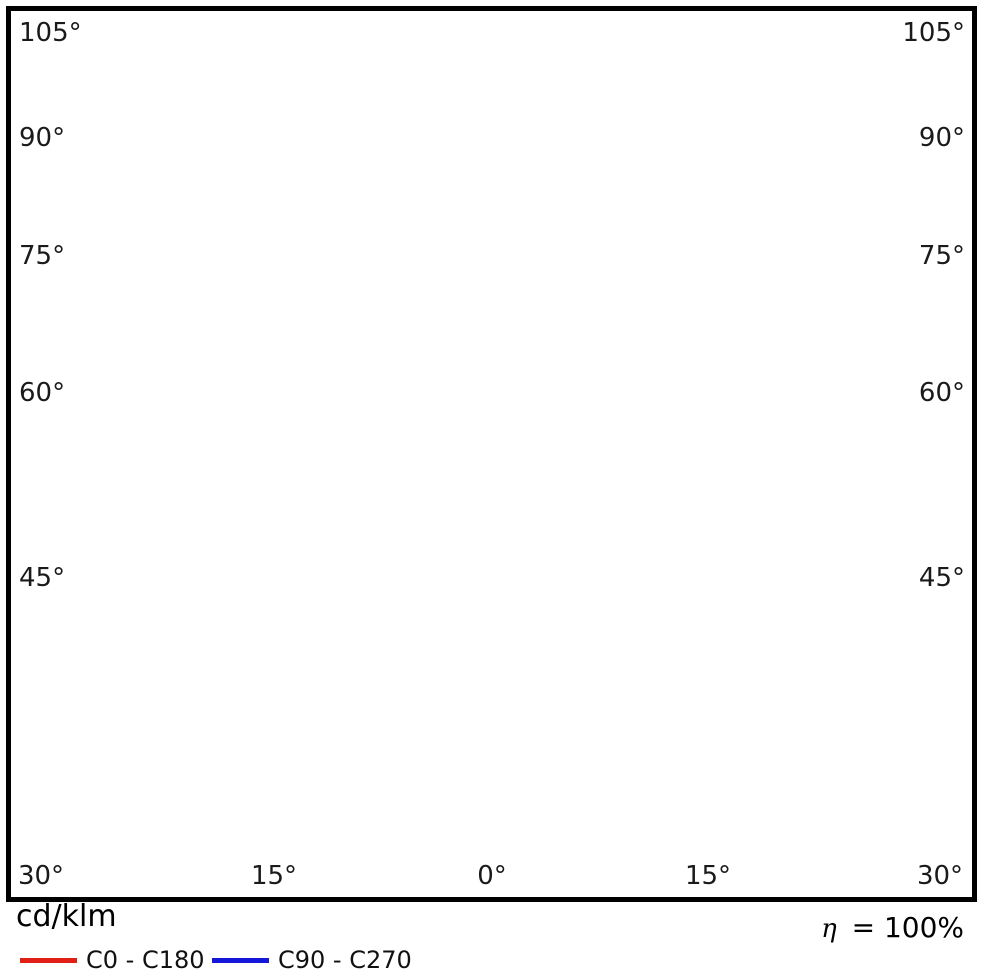  I want to click on legend-label-c90-c270: C90 - C270, so click(345, 960).